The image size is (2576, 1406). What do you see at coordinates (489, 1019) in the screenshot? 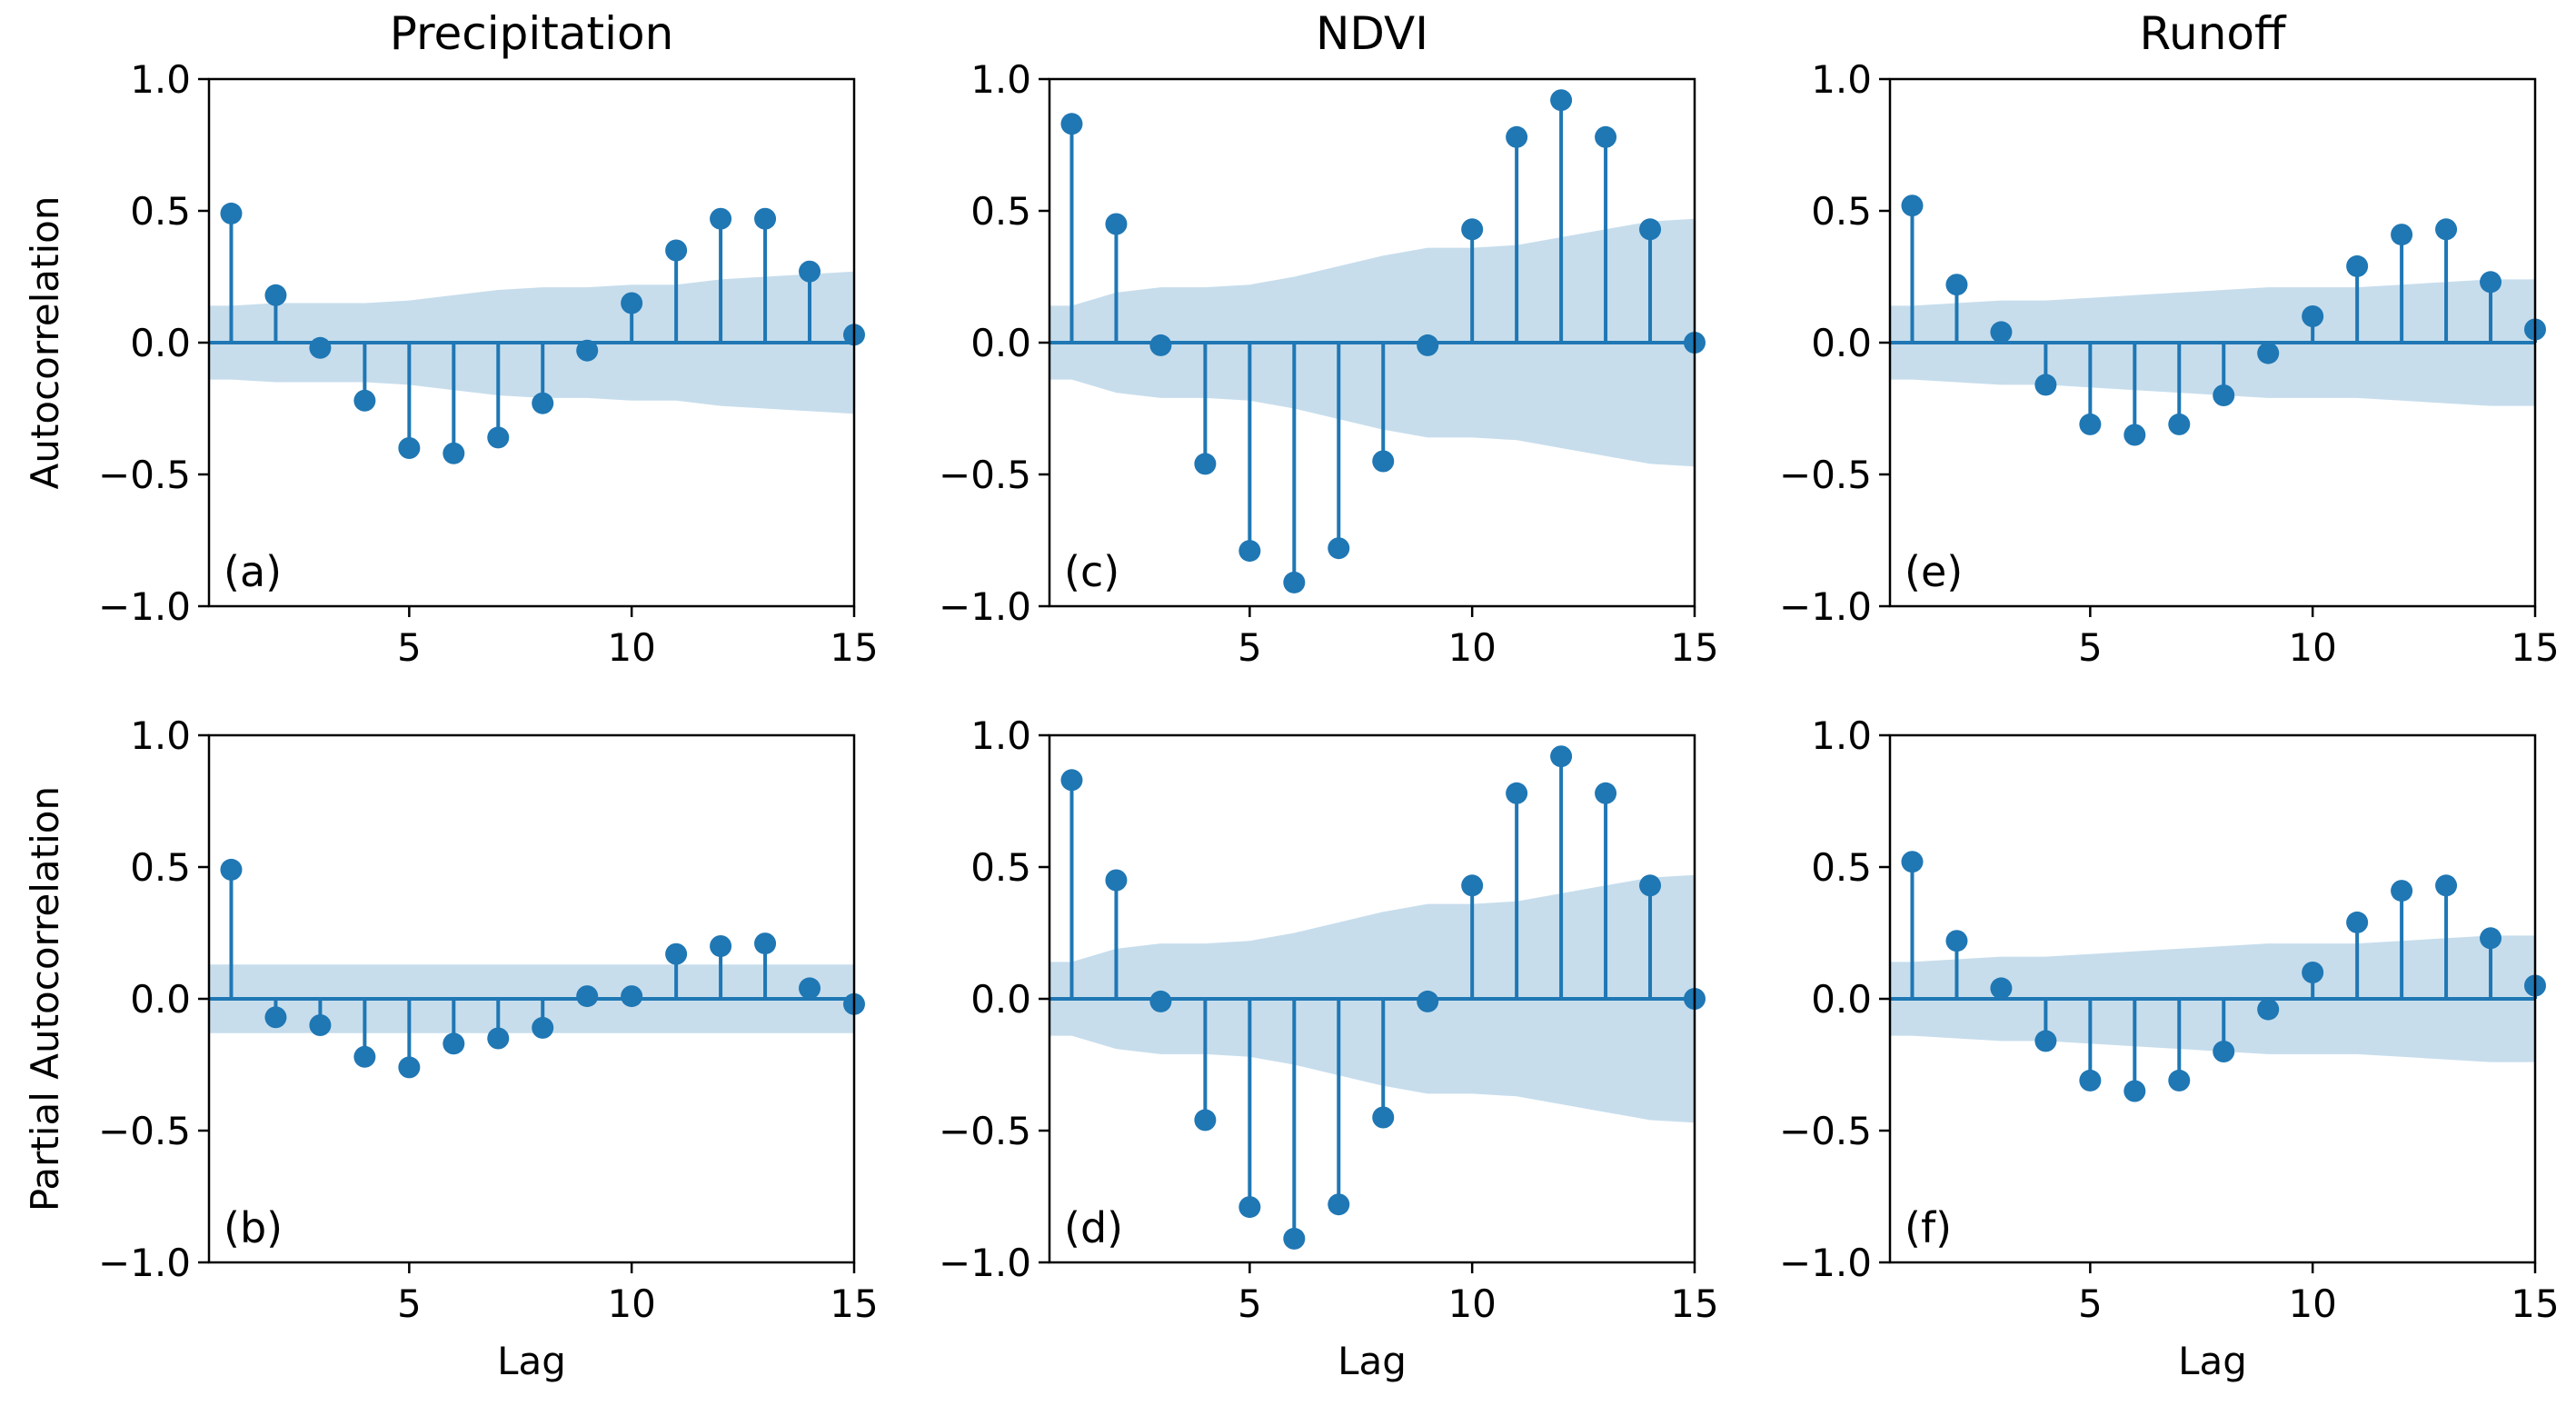
I see `panel-b: −1.0 −0.5 0.0 0.5 1.0 5 10 15 (b)` at bounding box center [489, 1019].